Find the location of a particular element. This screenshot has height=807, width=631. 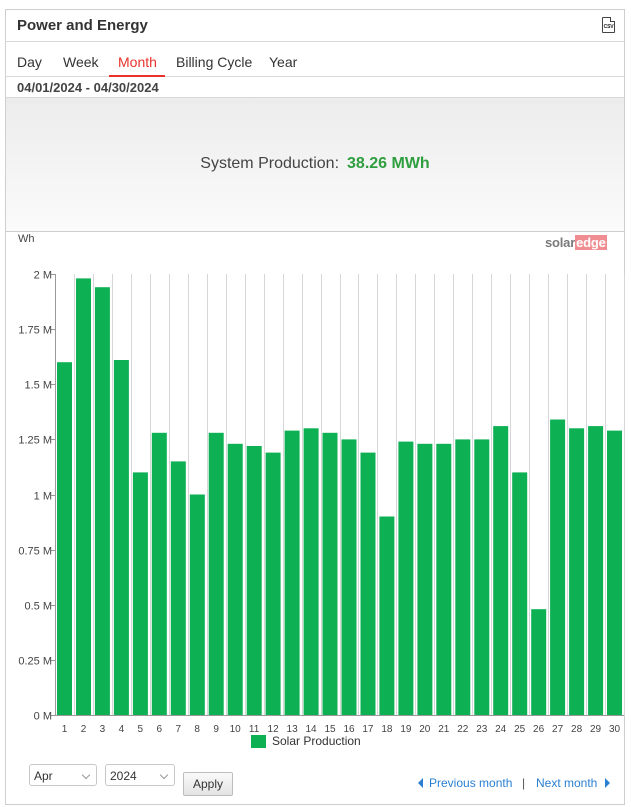

solaredge-logo: solaredge is located at coordinates (576, 242).